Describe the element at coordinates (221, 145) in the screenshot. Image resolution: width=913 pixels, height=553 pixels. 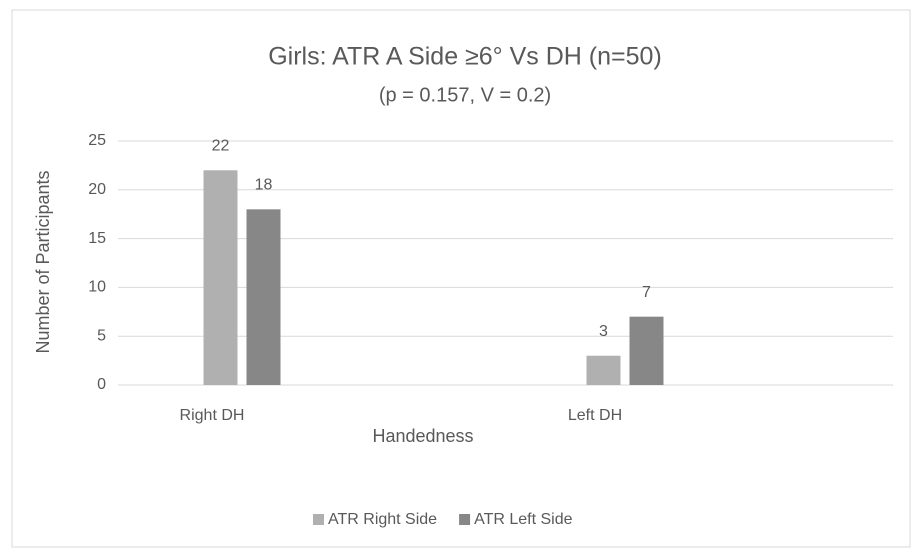
I see `data-label: 22` at that location.